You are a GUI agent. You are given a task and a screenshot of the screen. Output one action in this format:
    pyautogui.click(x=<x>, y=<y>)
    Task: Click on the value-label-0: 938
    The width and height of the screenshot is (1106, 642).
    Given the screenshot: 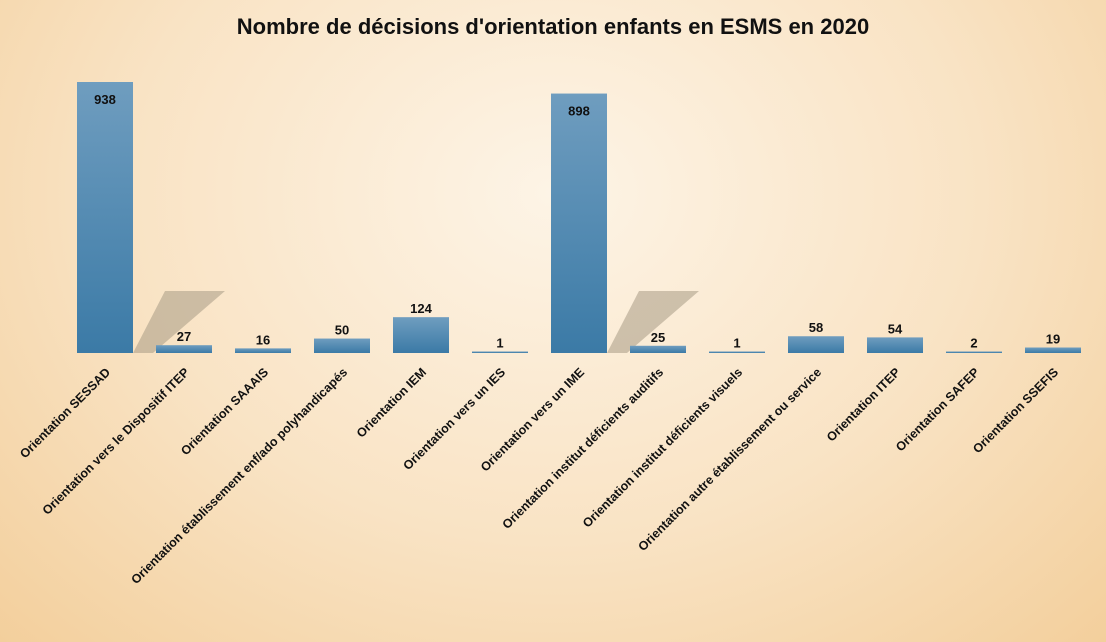 What is the action you would take?
    pyautogui.click(x=105, y=99)
    